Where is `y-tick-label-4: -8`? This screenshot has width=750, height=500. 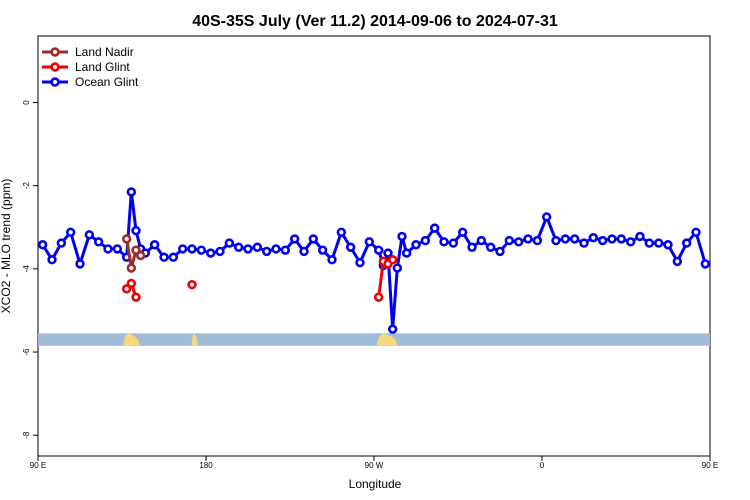
y-tick-label-4: -8 is located at coordinates (26, 435).